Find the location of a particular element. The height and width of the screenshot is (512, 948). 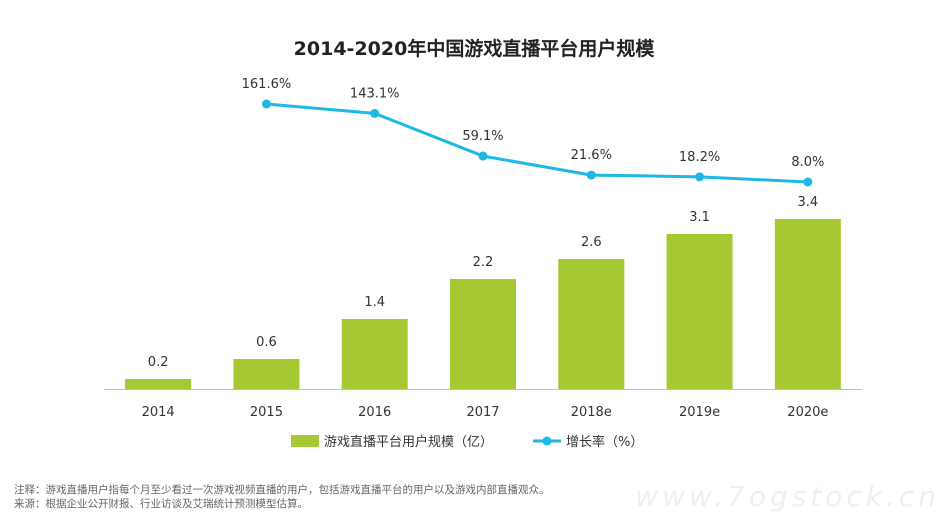

bar-2014 is located at coordinates (158, 384).